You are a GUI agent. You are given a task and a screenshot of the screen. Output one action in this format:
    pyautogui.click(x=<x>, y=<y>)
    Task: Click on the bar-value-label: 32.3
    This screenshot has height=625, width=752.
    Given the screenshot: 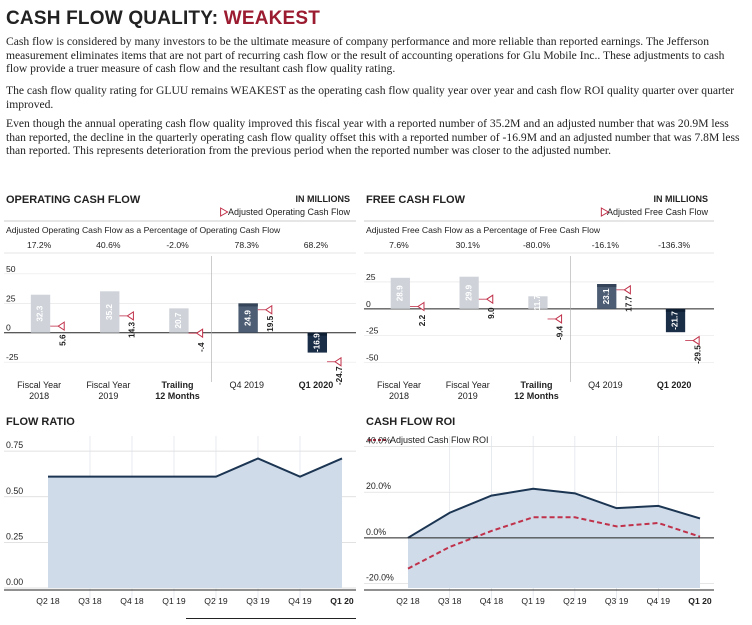 What is the action you would take?
    pyautogui.click(x=40, y=313)
    